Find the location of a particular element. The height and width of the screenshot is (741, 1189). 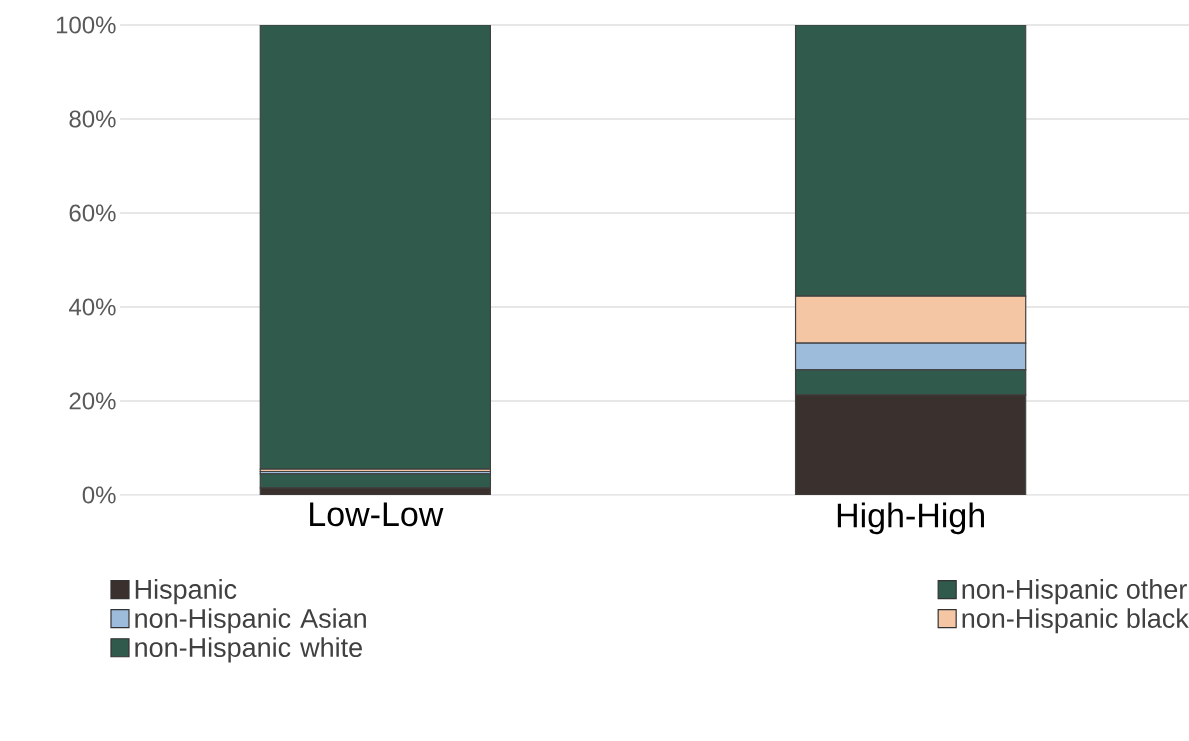

legend-label: Hispanic is located at coordinates (186, 592).